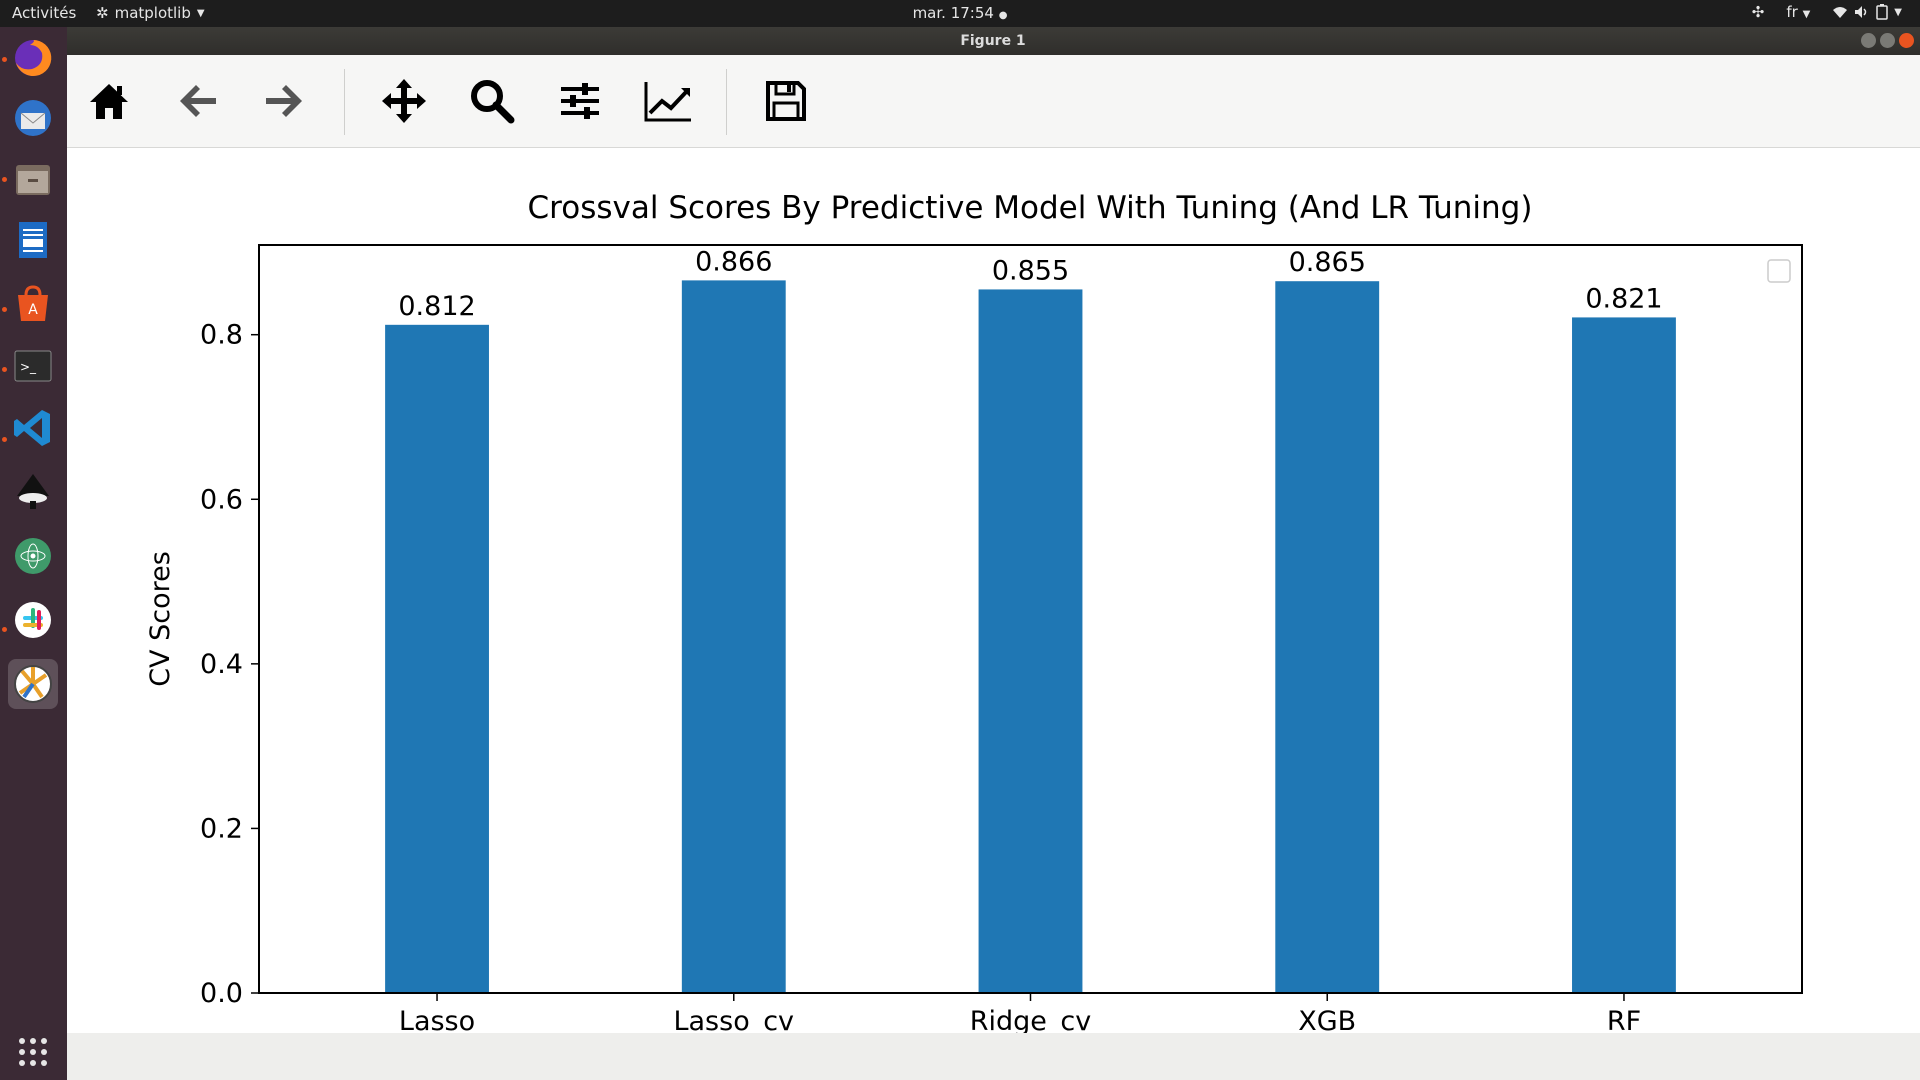 The image size is (1920, 1080). I want to click on zoom-button, so click(492, 101).